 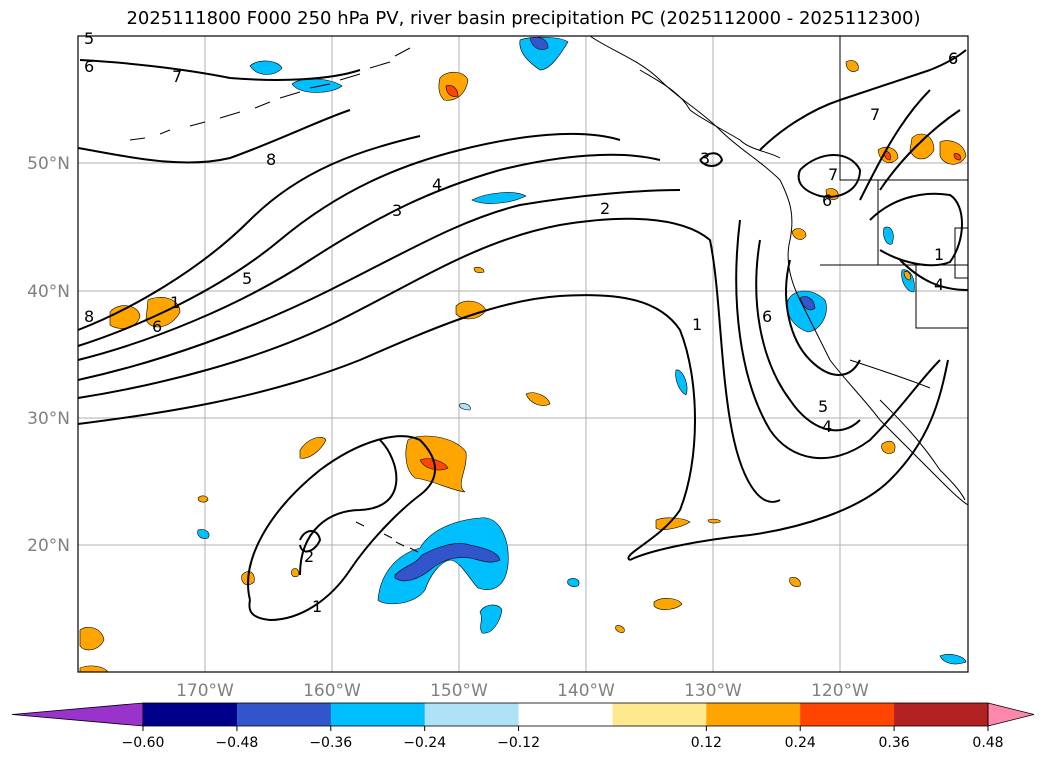 I want to click on lon-label-160w: 160°W, so click(x=332, y=691).